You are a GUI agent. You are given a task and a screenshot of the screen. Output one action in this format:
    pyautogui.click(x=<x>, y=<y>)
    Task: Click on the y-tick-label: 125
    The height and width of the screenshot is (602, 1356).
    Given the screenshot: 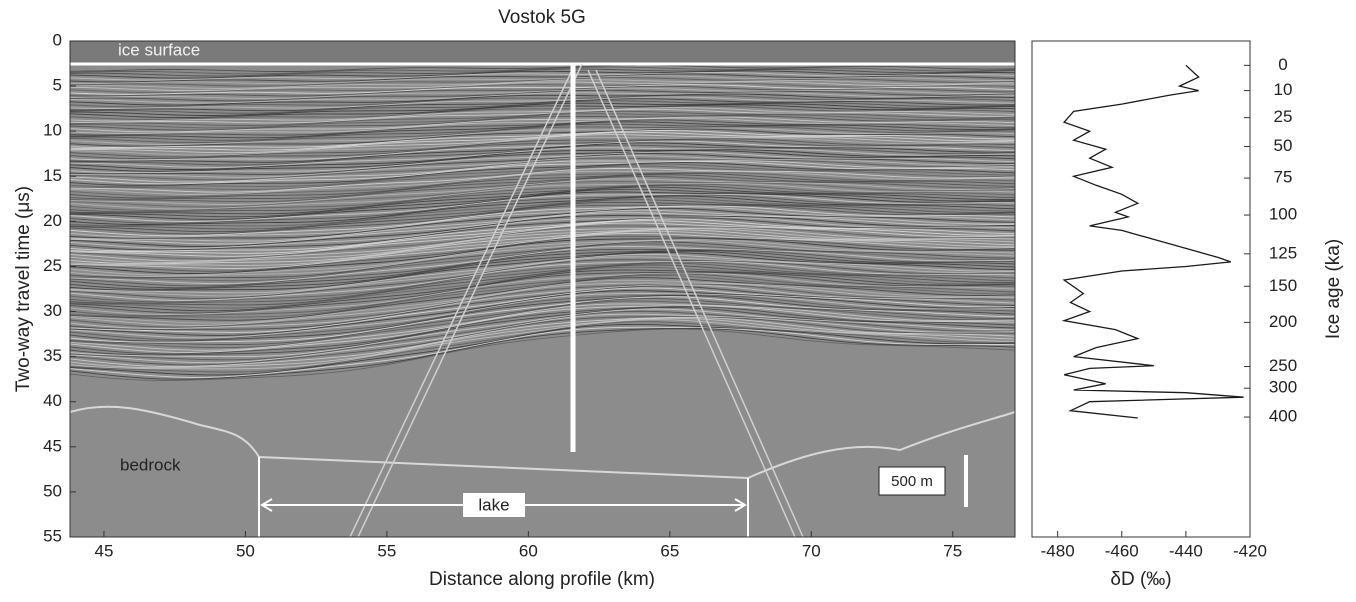 What is the action you would take?
    pyautogui.click(x=1283, y=252)
    